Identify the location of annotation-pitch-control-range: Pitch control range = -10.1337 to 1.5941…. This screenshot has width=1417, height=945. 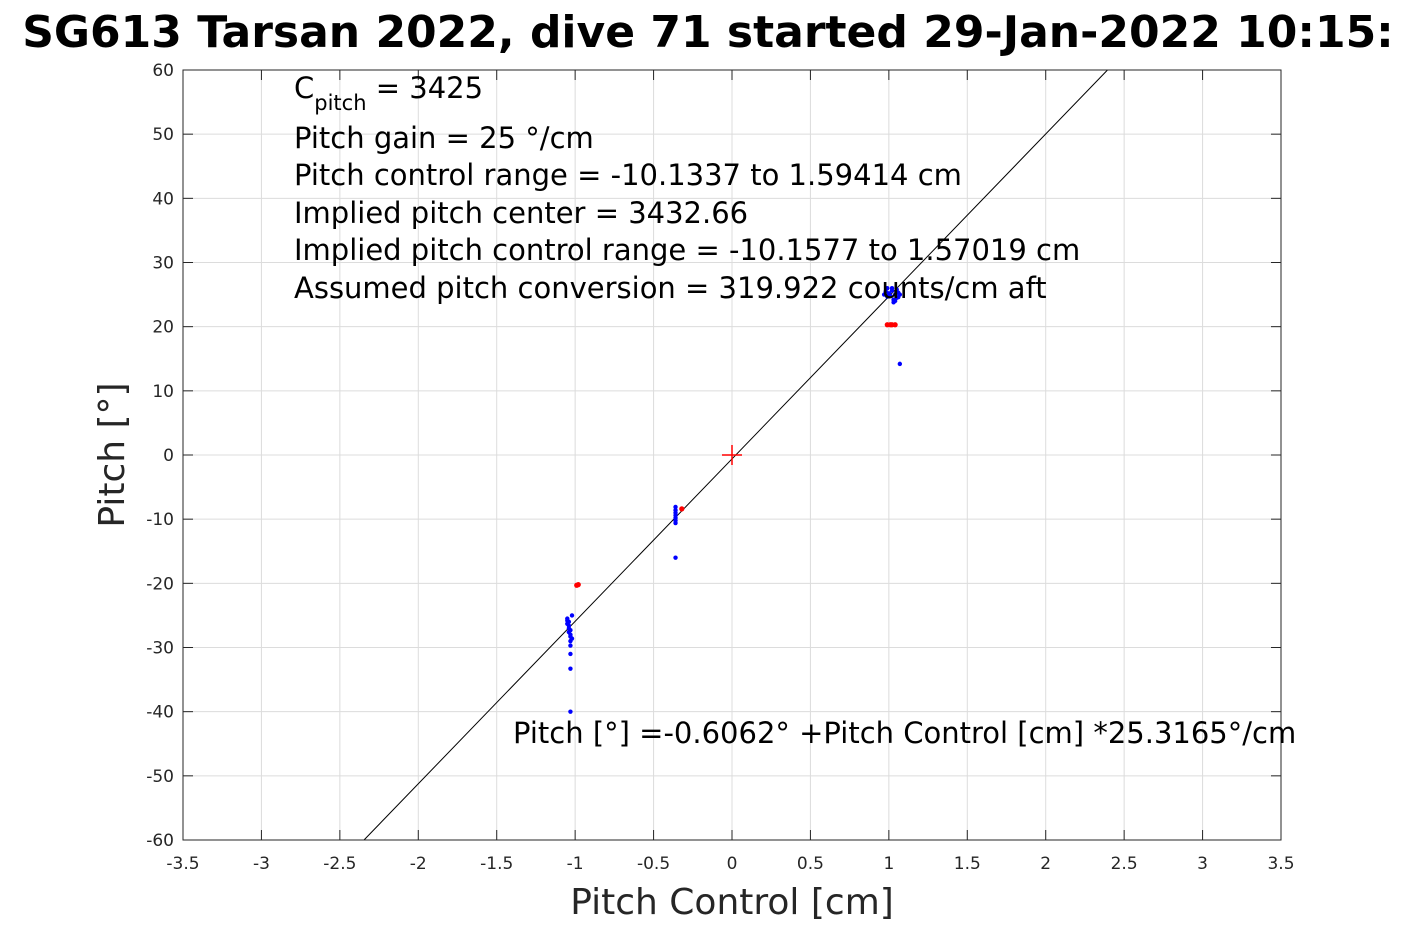
(628, 175).